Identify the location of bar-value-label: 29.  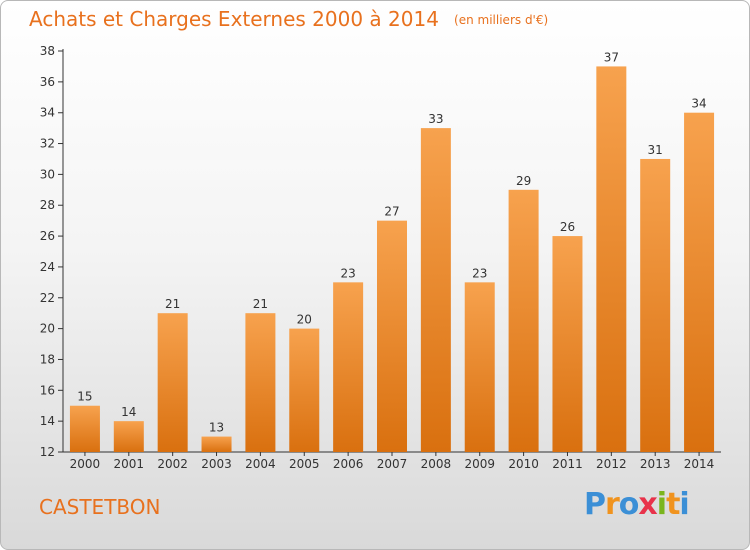
(523, 181).